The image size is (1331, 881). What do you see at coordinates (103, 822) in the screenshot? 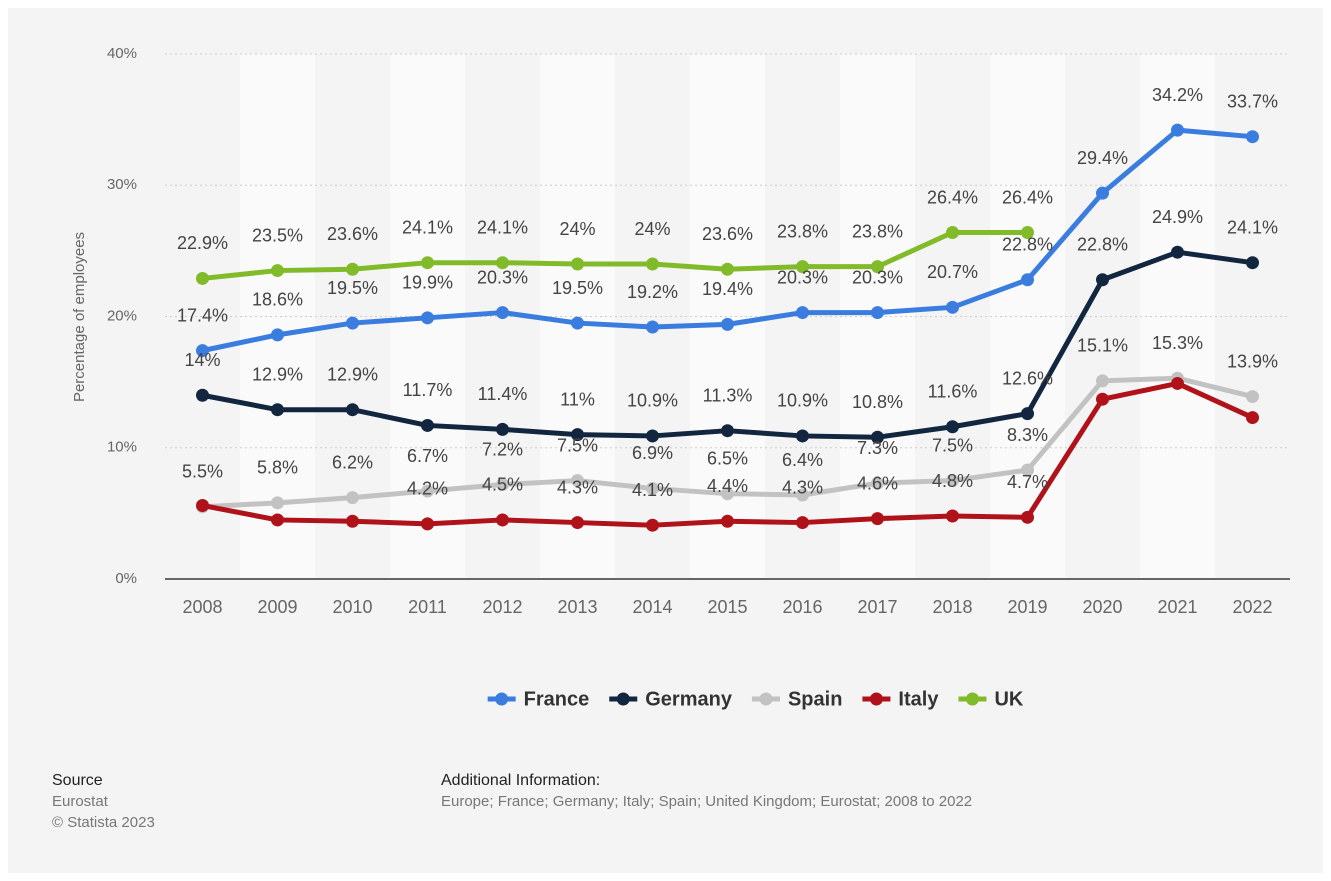
I see `source: © Statista 2023` at bounding box center [103, 822].